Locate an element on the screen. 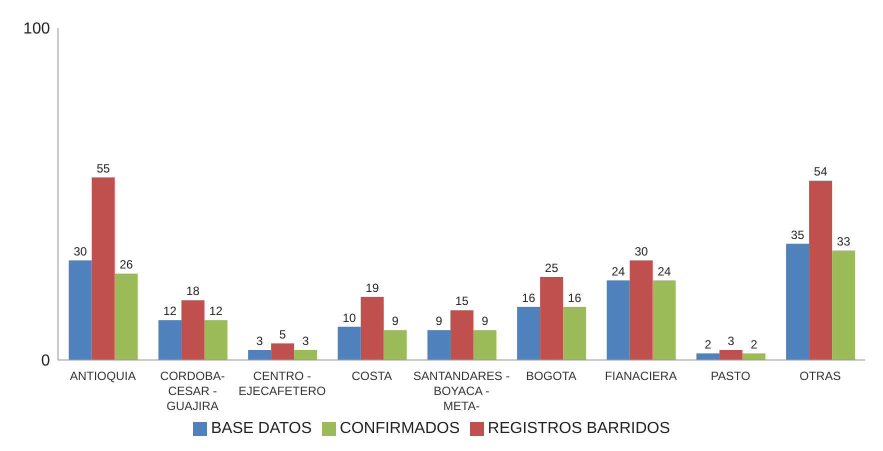 The image size is (883, 451). y-tick-label: 100 is located at coordinates (36, 29).